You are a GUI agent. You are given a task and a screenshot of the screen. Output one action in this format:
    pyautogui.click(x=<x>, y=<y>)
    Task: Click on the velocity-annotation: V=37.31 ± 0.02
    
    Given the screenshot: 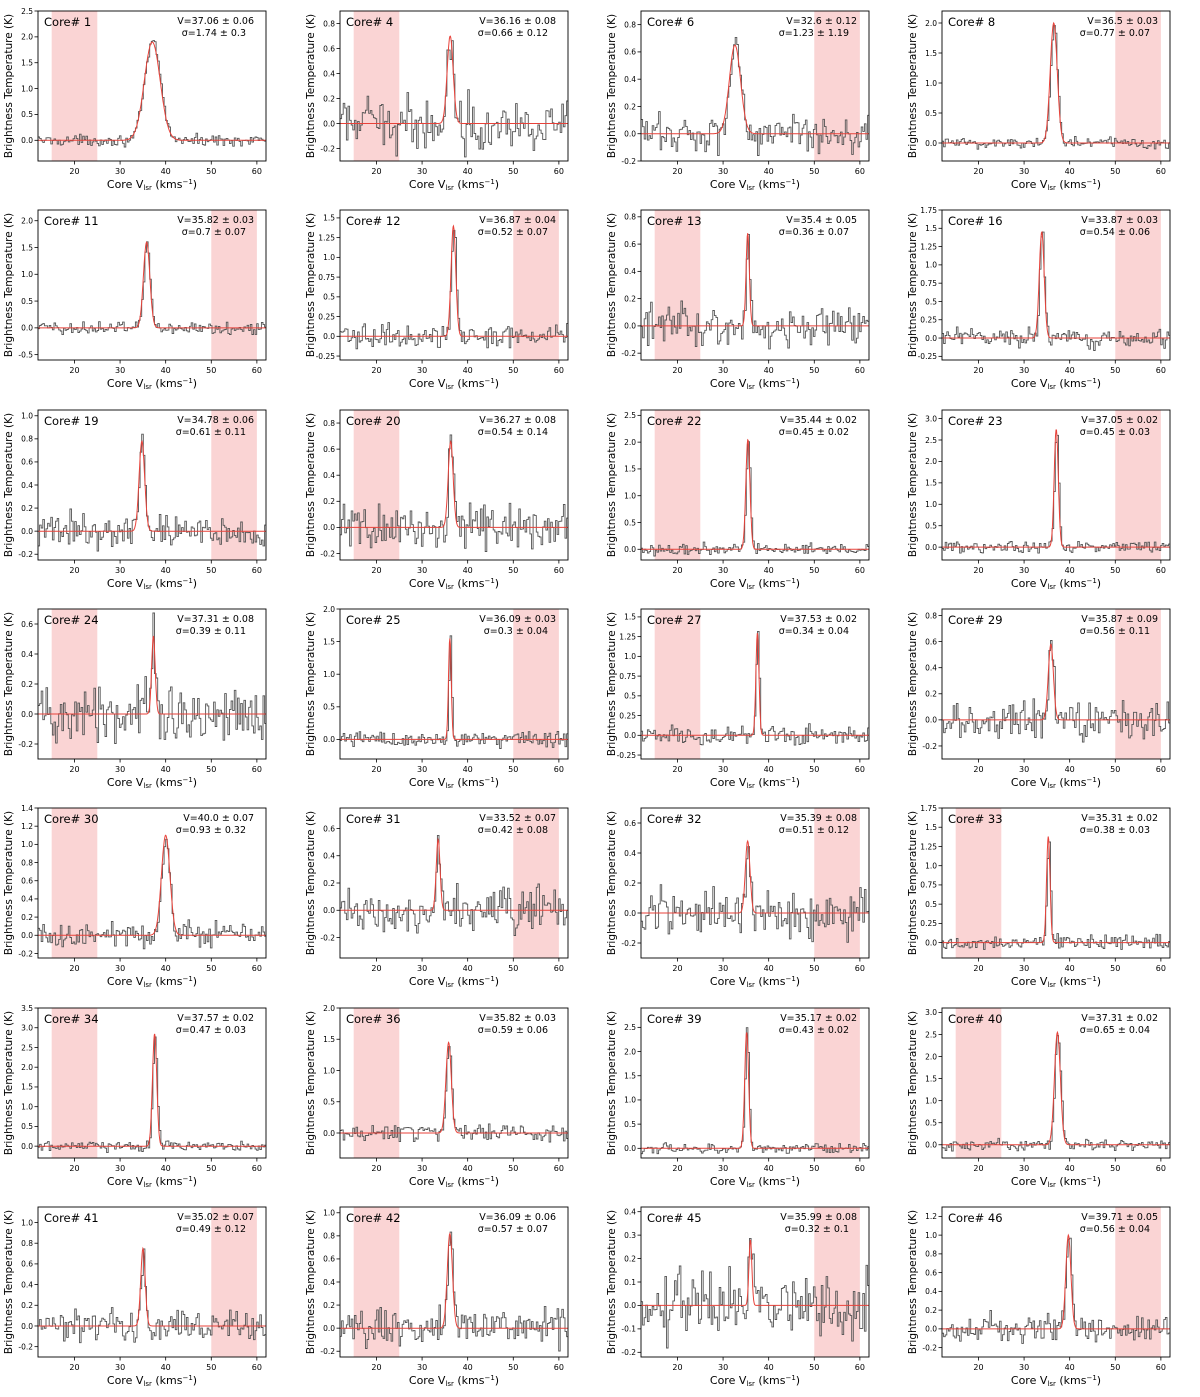 What is the action you would take?
    pyautogui.click(x=1119, y=1018)
    